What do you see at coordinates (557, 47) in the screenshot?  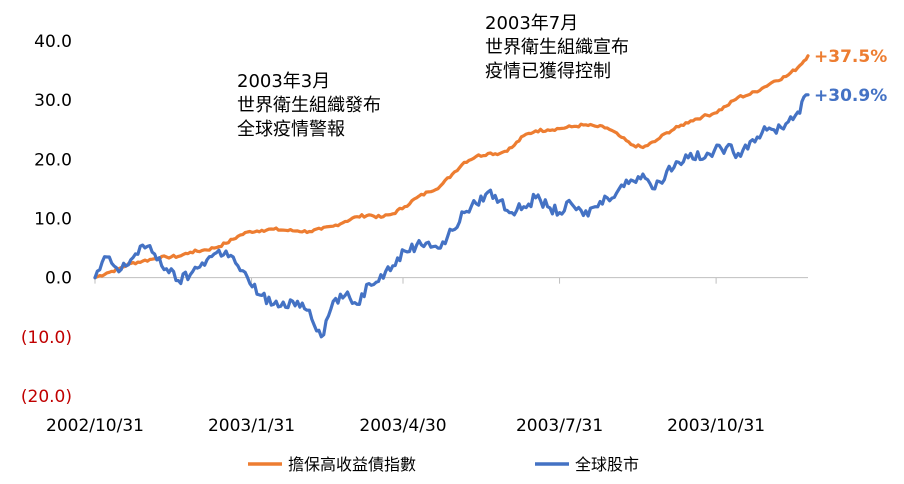 I see `annotation-line: 世界衛生組織宣布` at bounding box center [557, 47].